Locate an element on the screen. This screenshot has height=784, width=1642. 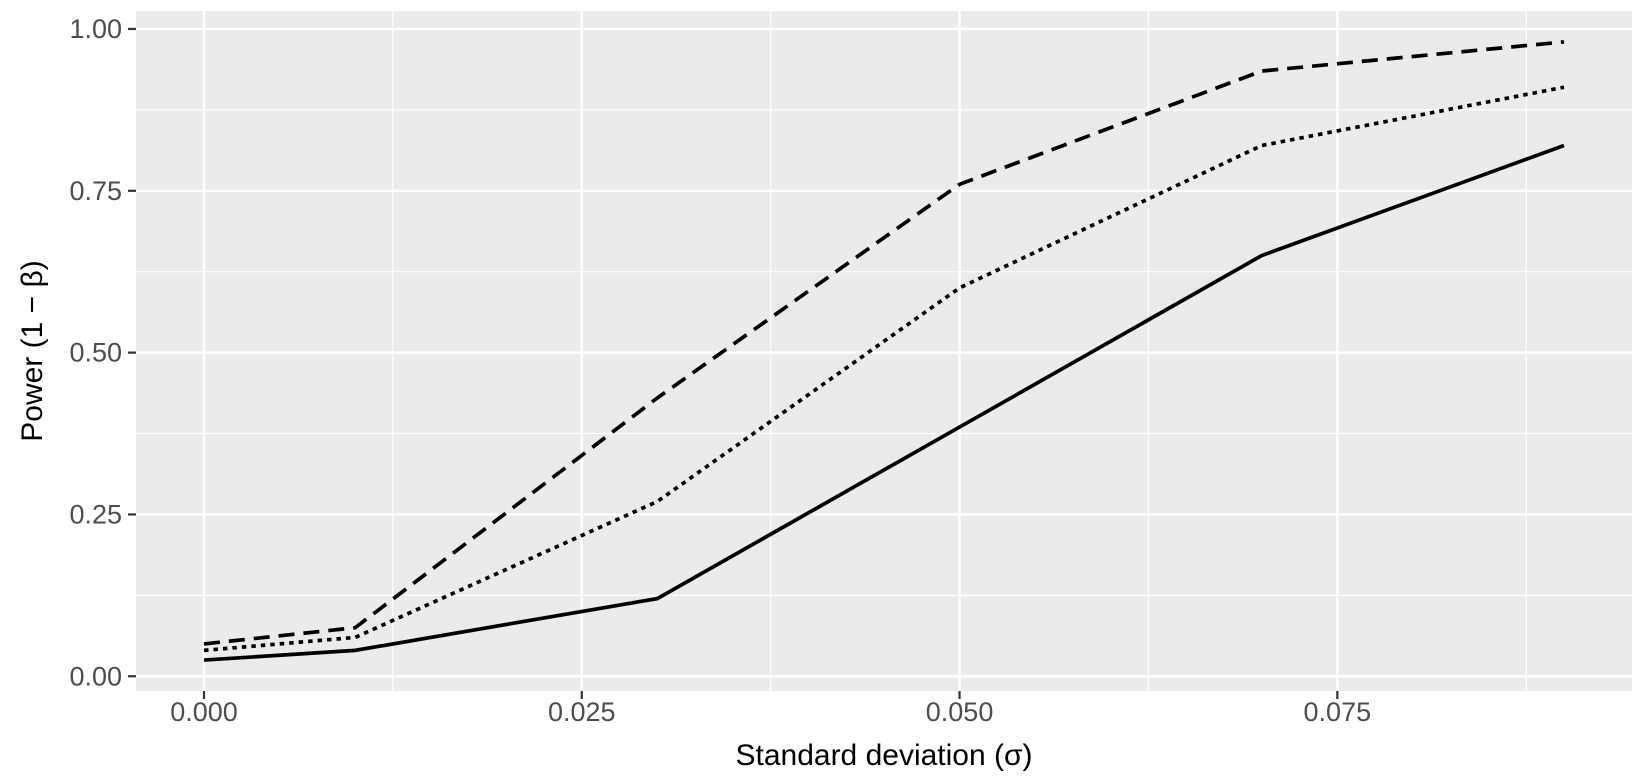
y-axis-title: Power (1 − β) is located at coordinates (32, 351).